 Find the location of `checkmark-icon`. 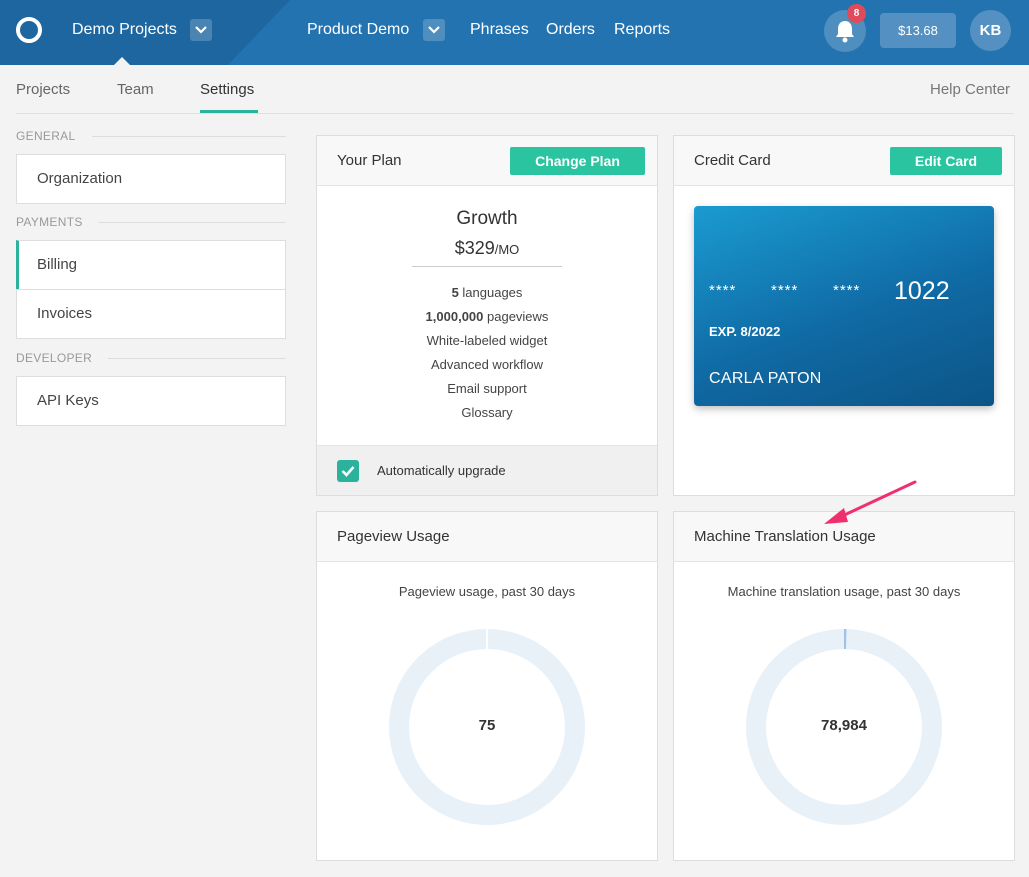

checkmark-icon is located at coordinates (348, 471).